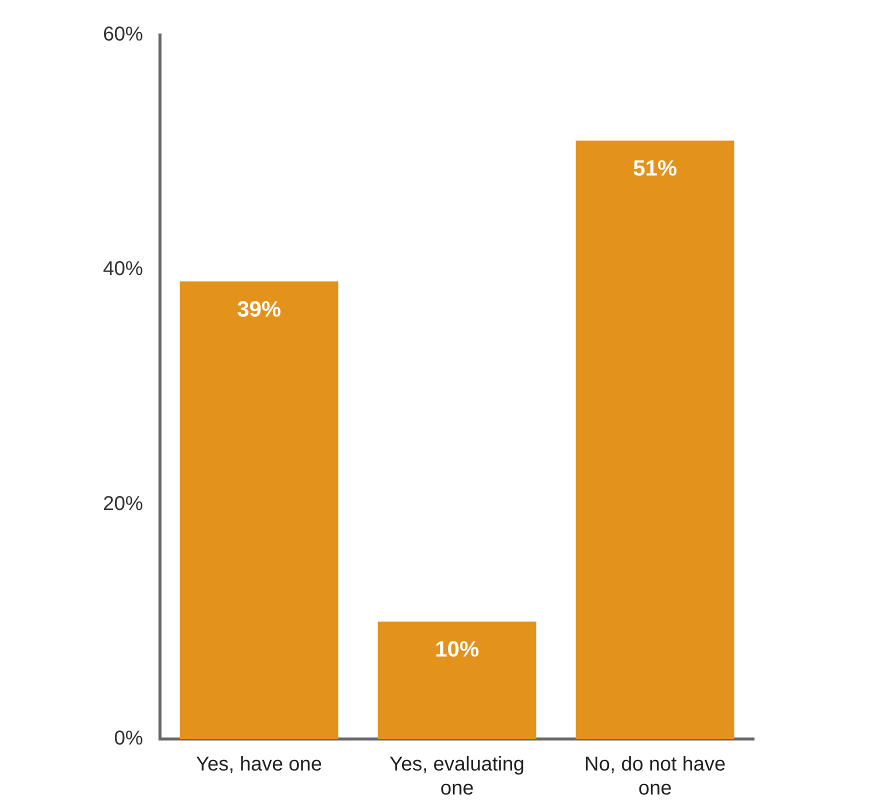 The width and height of the screenshot is (882, 807). Describe the element at coordinates (259, 765) in the screenshot. I see `x-tick-label: Yes, have one` at that location.